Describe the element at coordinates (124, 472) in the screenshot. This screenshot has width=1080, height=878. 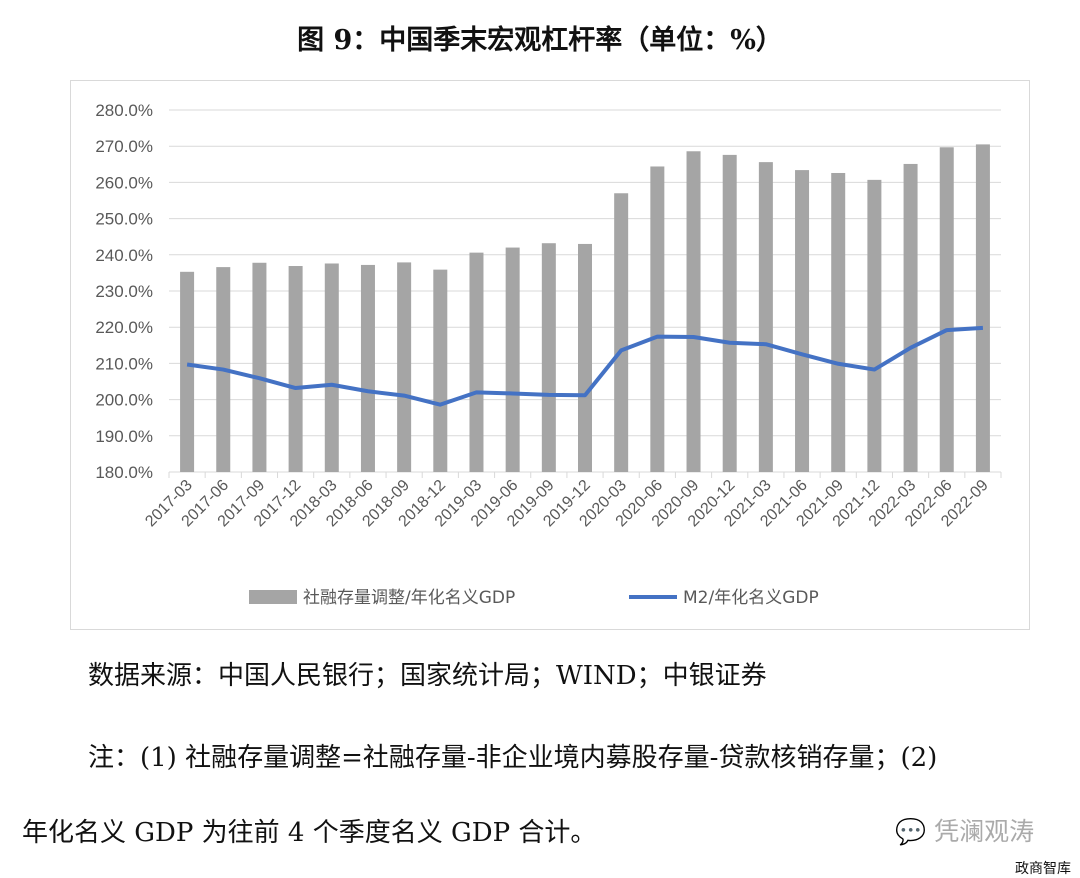
I see `y-tick-label: 180.0%` at that location.